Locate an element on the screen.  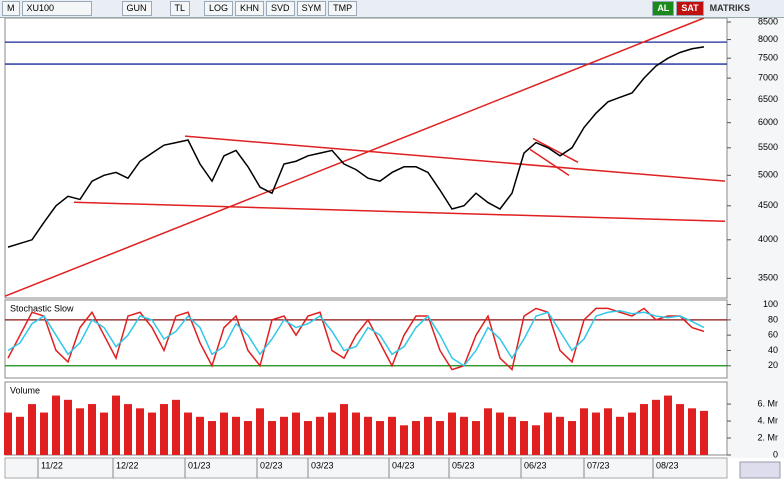
y-tick-label: 5000 is located at coordinates (768, 175).